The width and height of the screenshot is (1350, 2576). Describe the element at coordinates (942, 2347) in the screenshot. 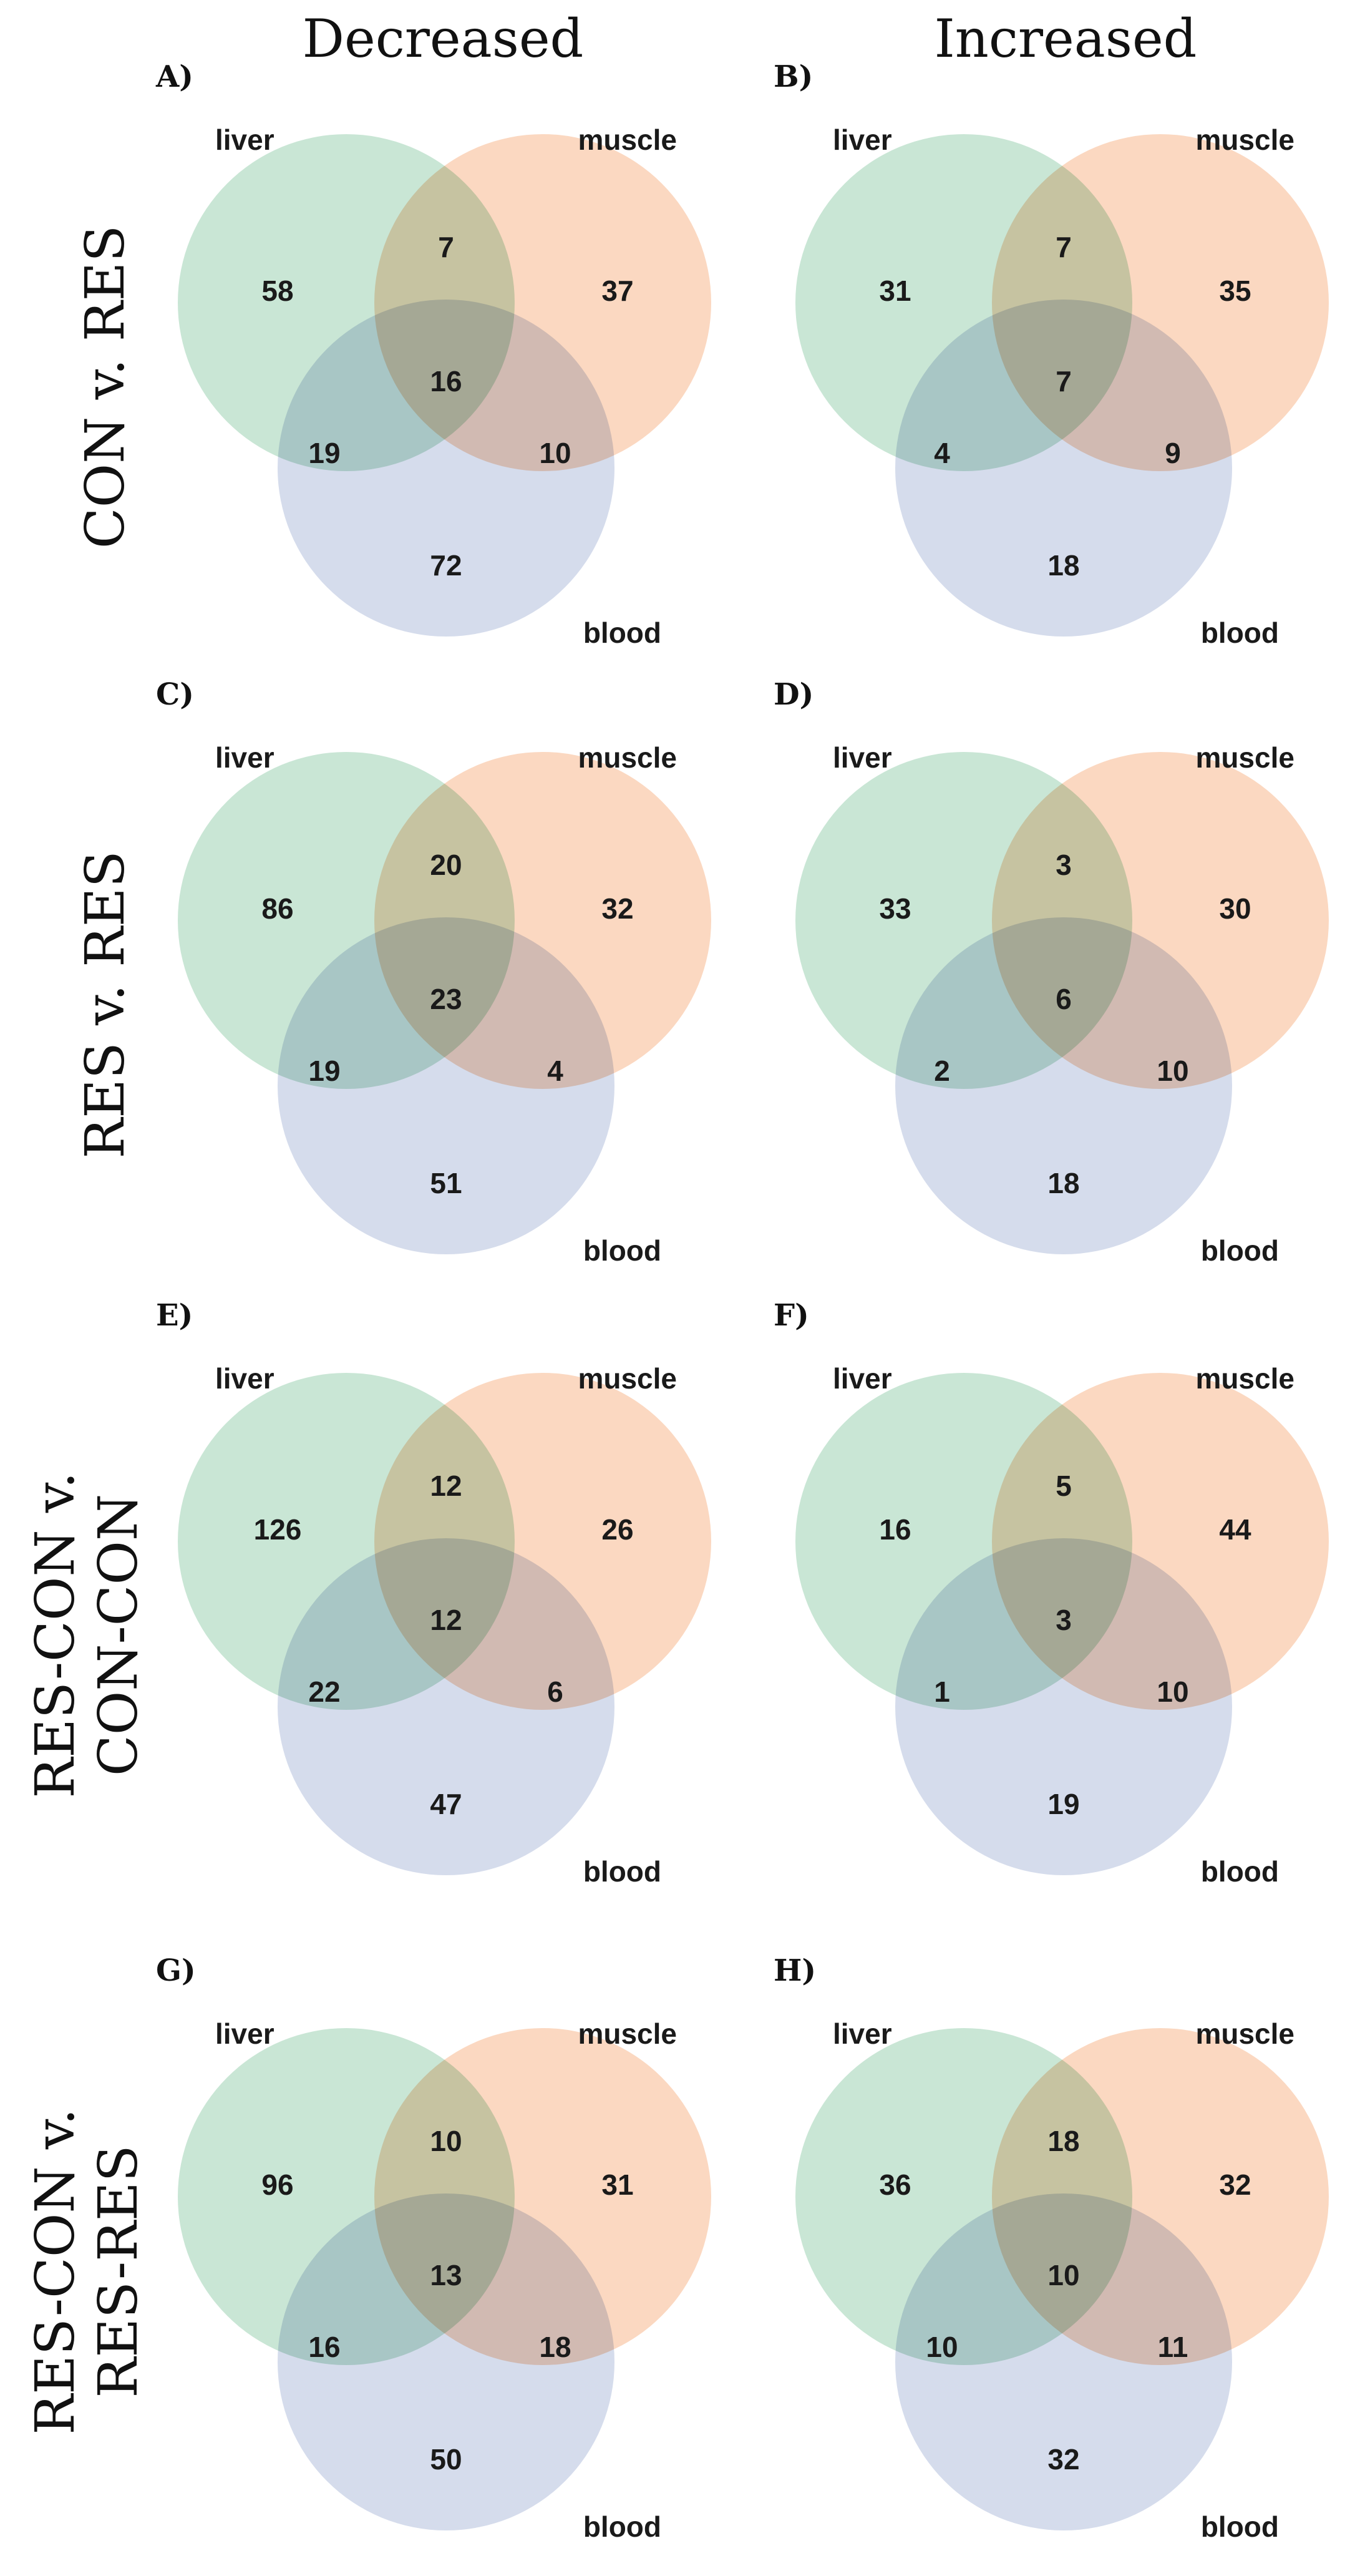

I see `region-count-liver-blood: 10` at that location.